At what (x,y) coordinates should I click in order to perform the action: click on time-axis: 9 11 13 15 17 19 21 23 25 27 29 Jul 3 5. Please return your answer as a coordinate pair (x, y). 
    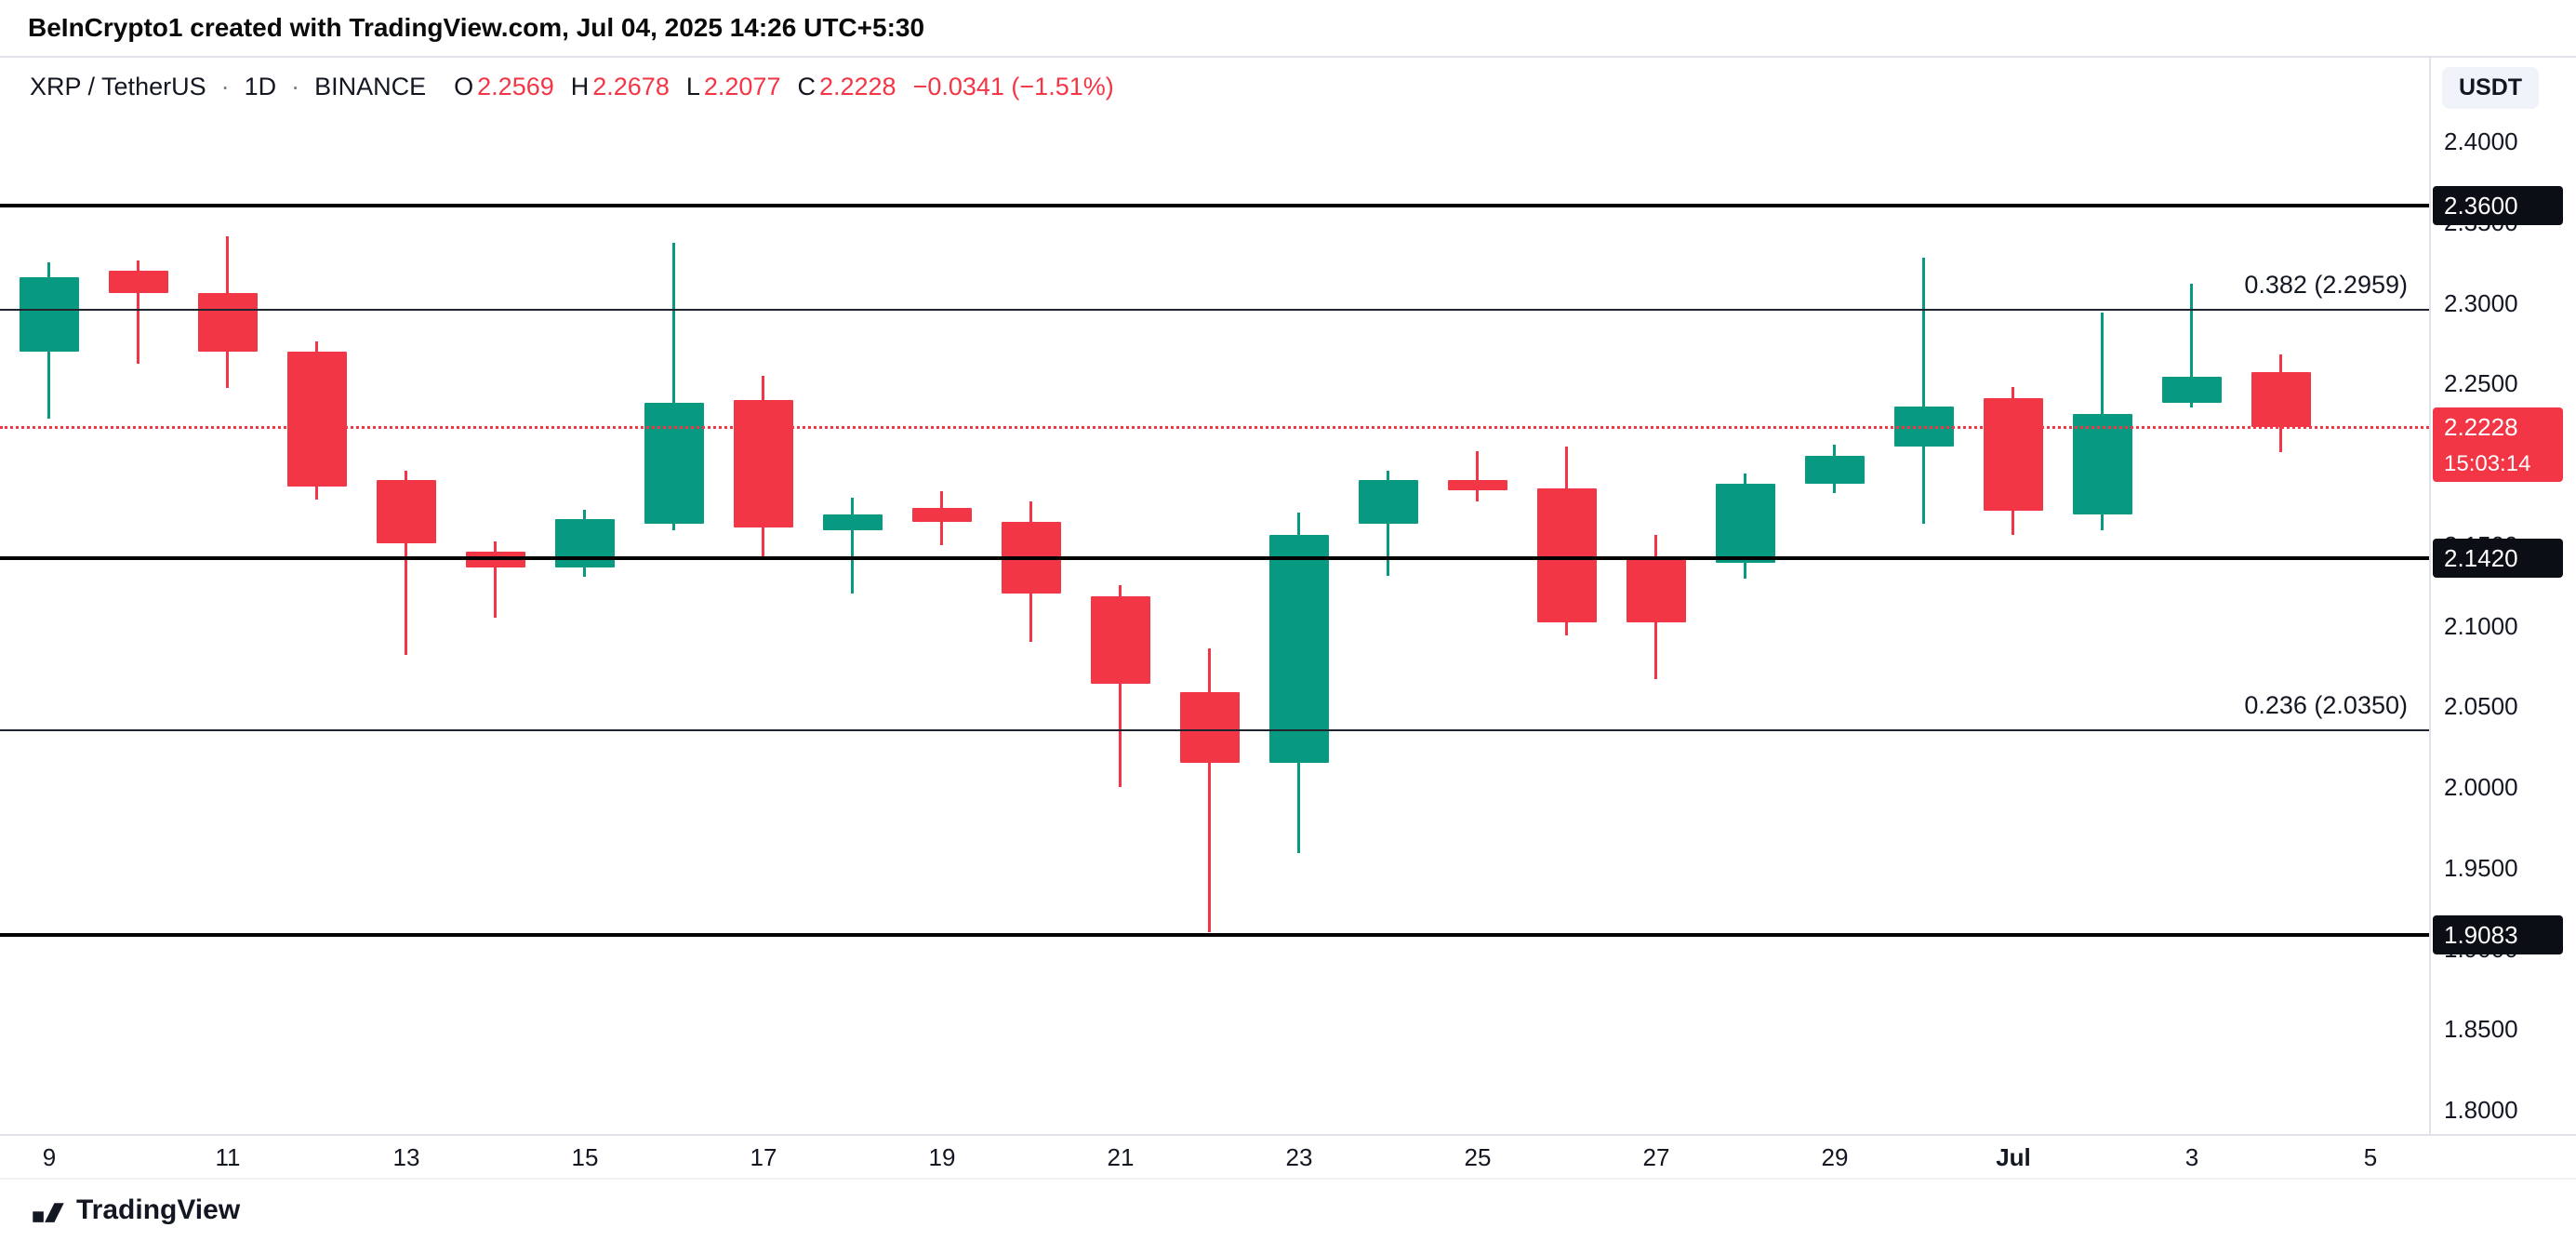
    Looking at the image, I should click on (1288, 1157).